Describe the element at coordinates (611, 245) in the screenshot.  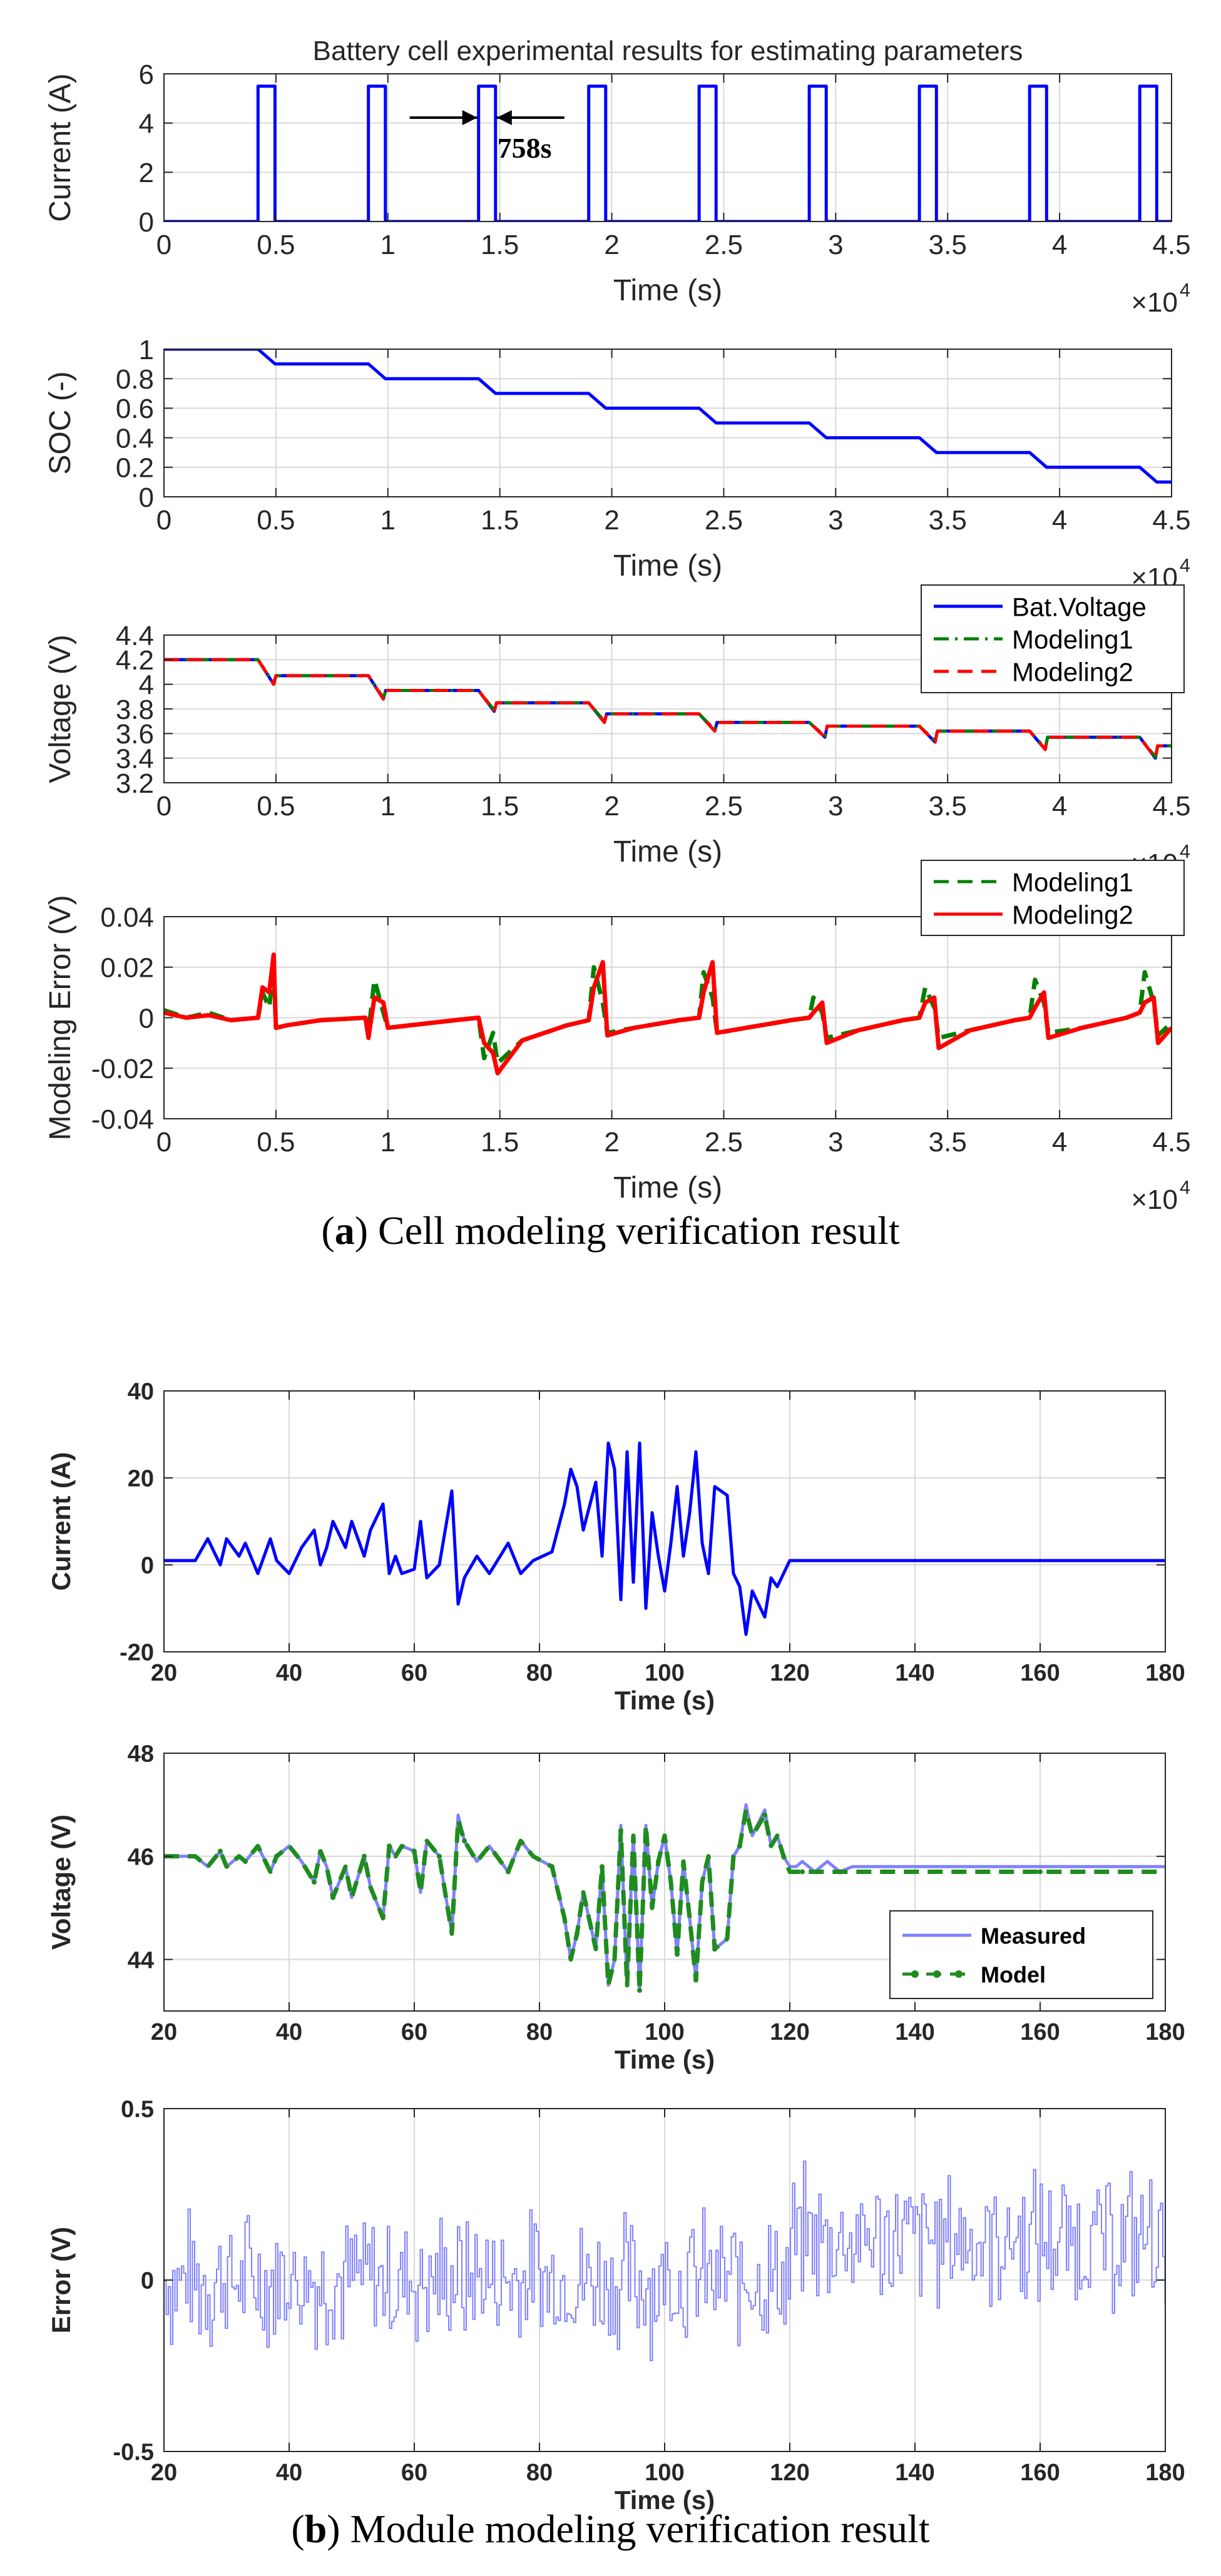
I see `x-tick-label: 2` at that location.